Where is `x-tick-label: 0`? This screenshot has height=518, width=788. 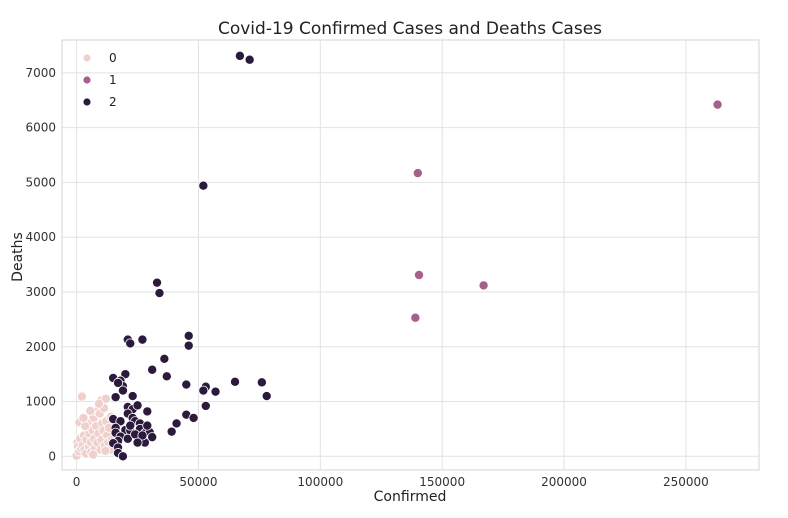
x-tick-label: 0 is located at coordinates (77, 482).